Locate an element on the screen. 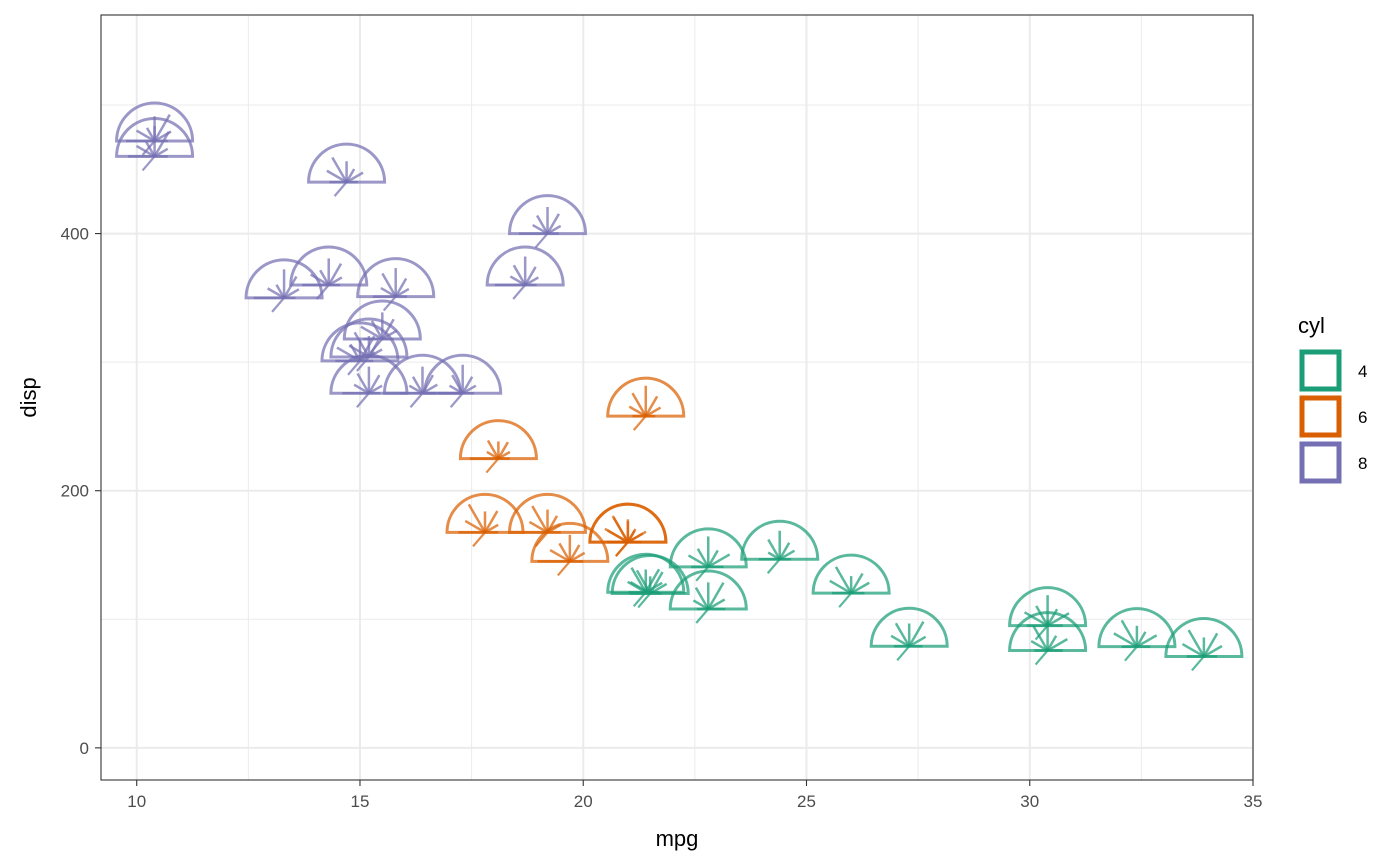 The height and width of the screenshot is (866, 1400). y-axis-title: disp is located at coordinates (28, 397).